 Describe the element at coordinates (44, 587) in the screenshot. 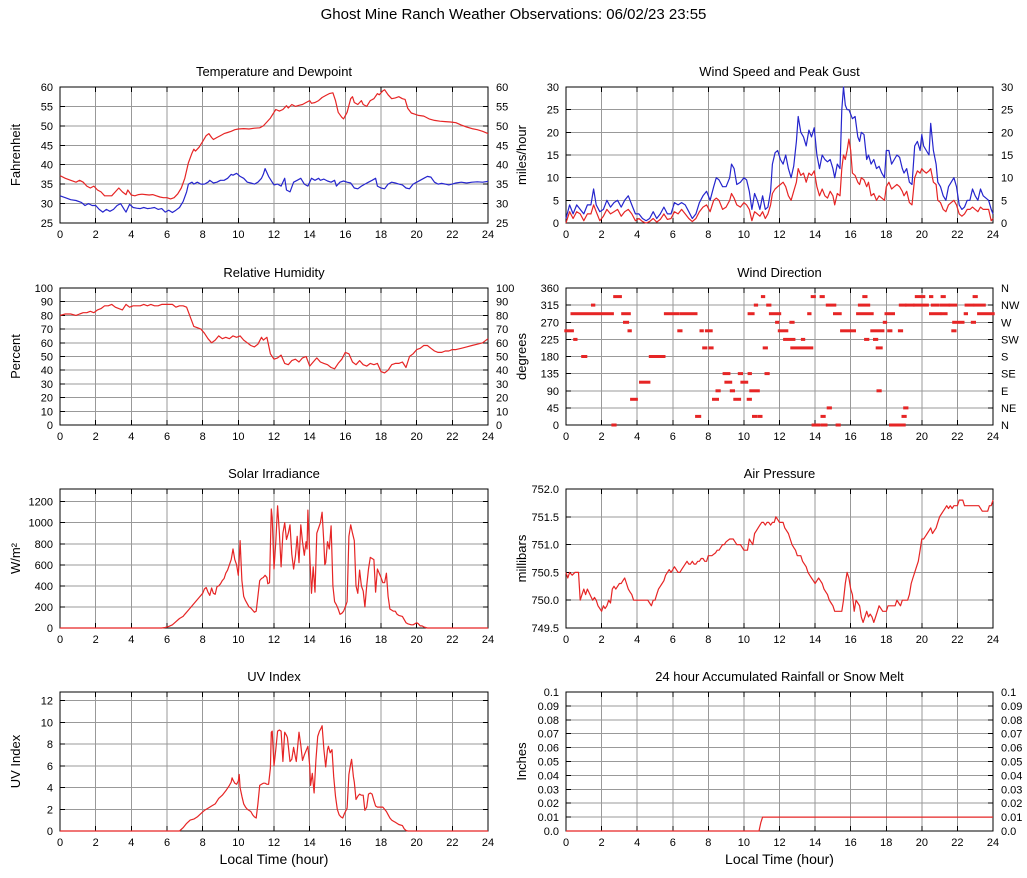

I see `y-tick-label: 400` at that location.